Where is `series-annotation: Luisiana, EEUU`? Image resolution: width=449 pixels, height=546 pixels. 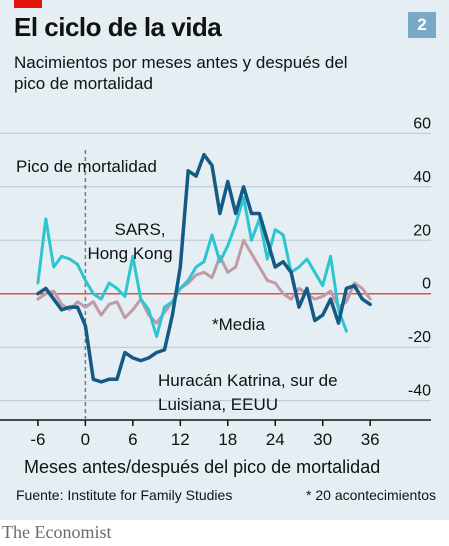 series-annotation: Luisiana, EEUU is located at coordinates (218, 404).